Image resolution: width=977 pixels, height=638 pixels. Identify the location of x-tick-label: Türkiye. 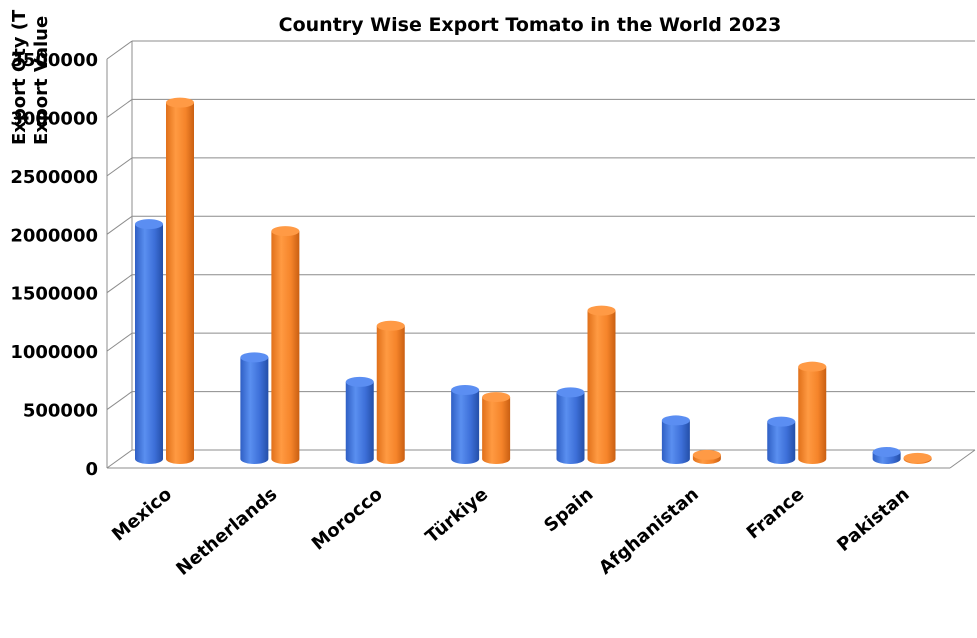
(457, 516).